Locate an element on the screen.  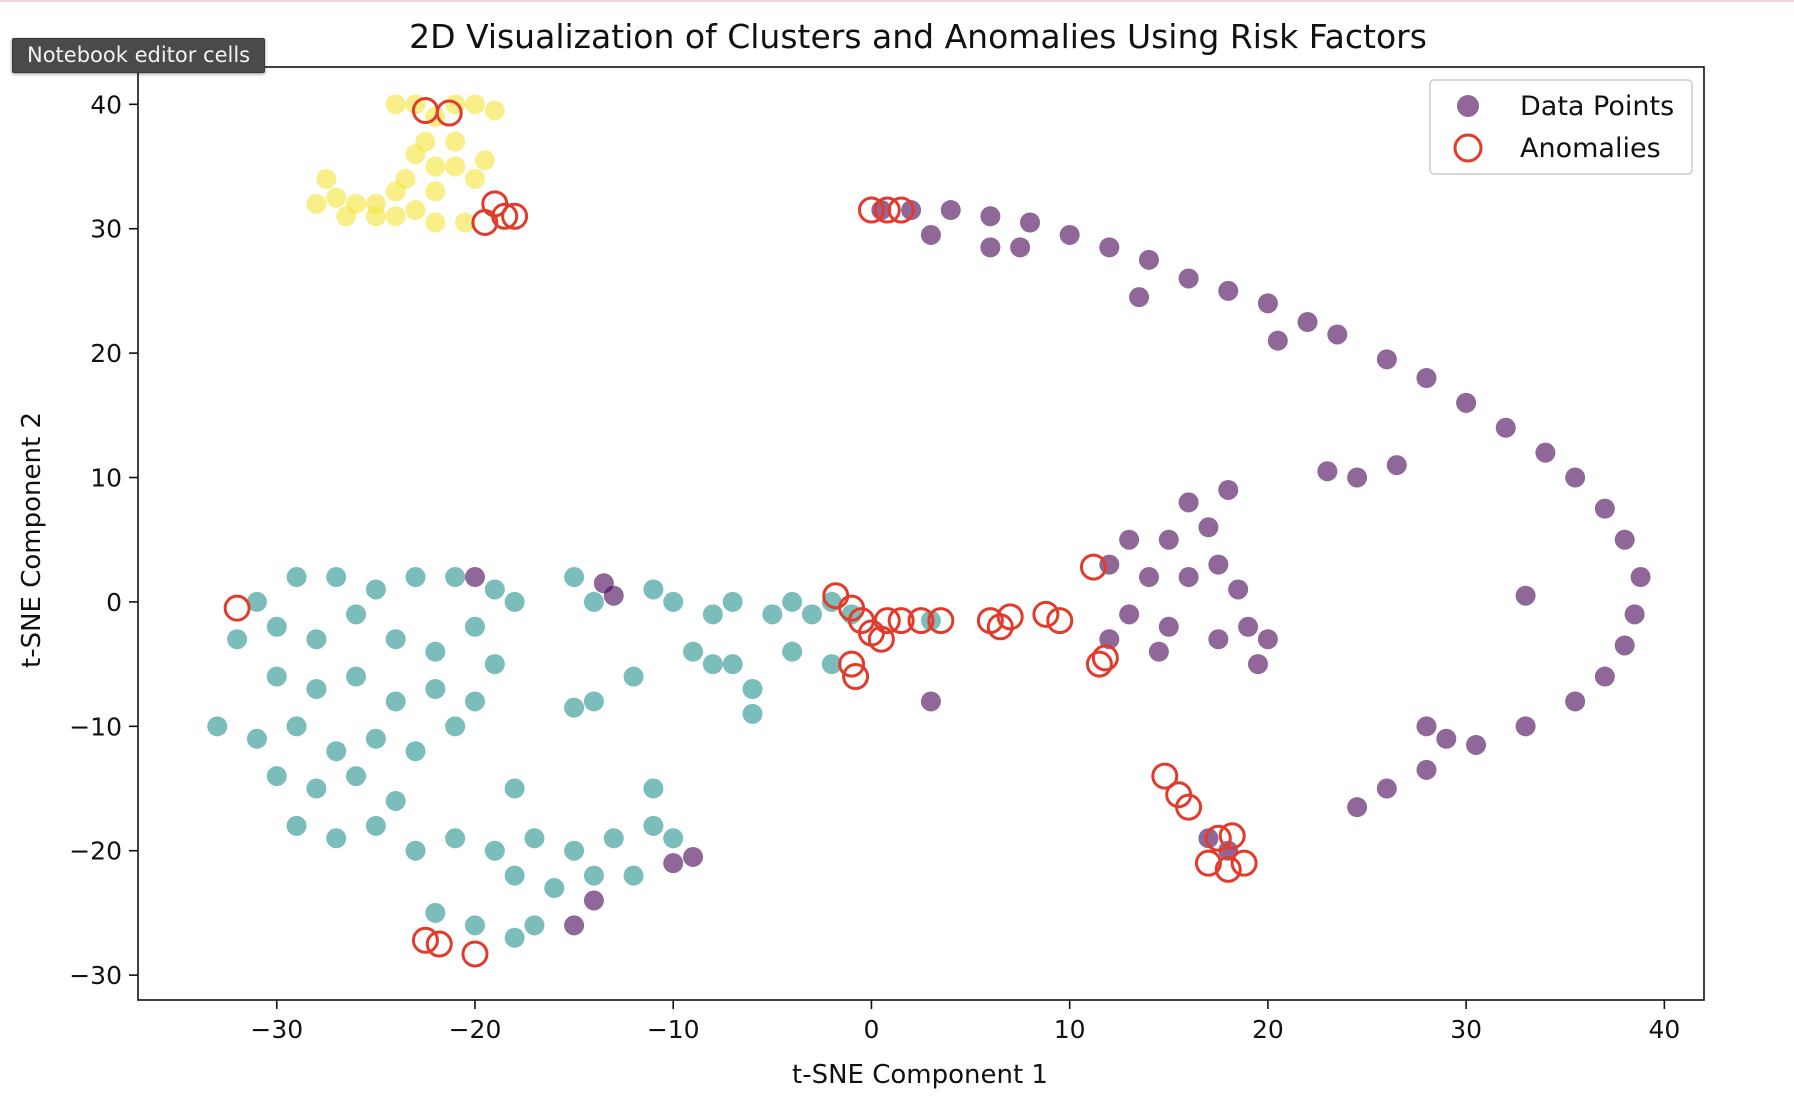
y-tick-label: 10 is located at coordinates (106, 478).